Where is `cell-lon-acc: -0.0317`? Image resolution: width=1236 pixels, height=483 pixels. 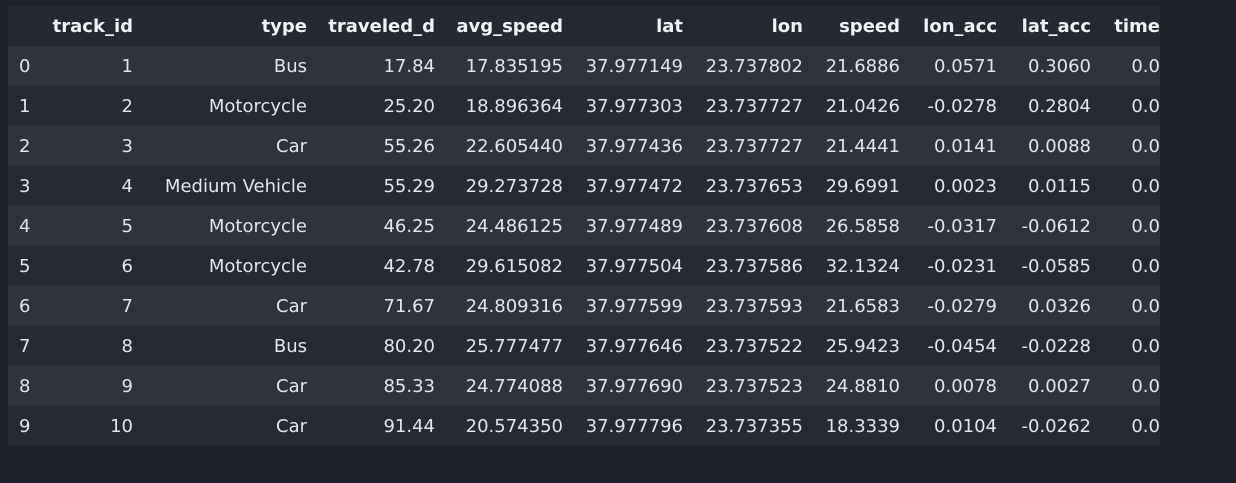
cell-lon-acc: -0.0317 is located at coordinates (962, 226).